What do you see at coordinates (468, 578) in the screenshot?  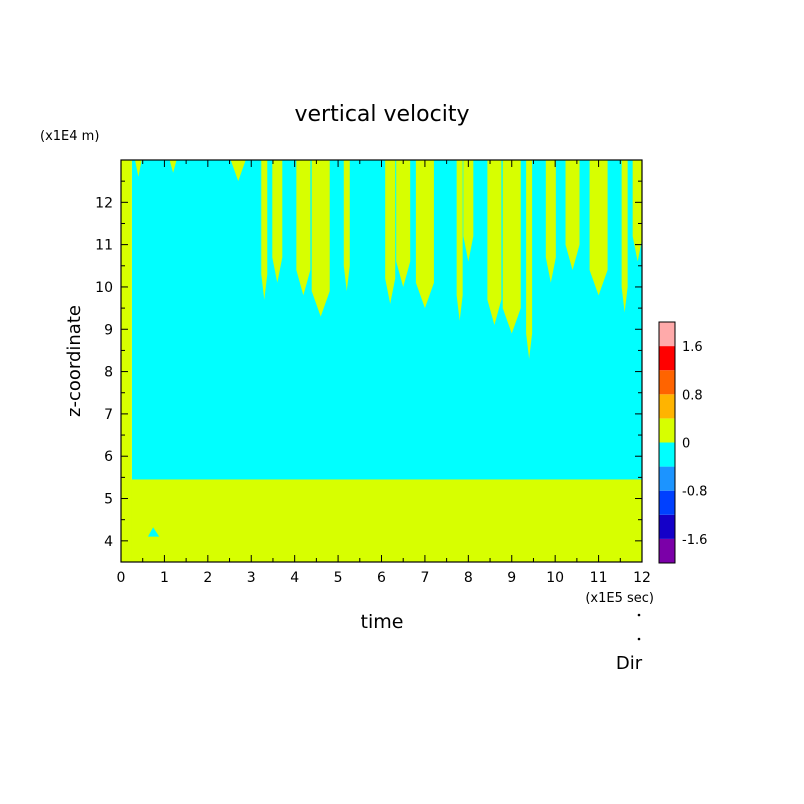 I see `x-tick-label: 8` at bounding box center [468, 578].